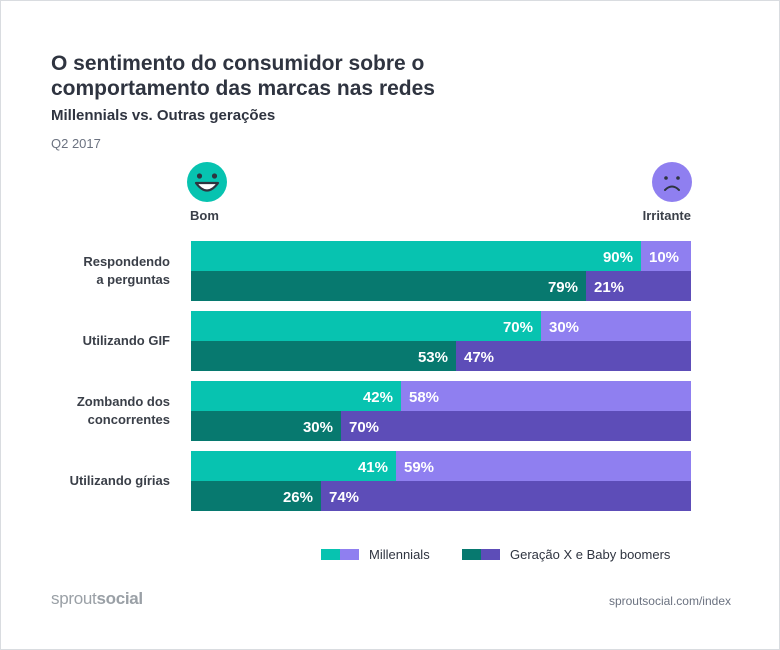 The height and width of the screenshot is (650, 780). What do you see at coordinates (126, 261) in the screenshot?
I see `category-label: Respondendo` at bounding box center [126, 261].